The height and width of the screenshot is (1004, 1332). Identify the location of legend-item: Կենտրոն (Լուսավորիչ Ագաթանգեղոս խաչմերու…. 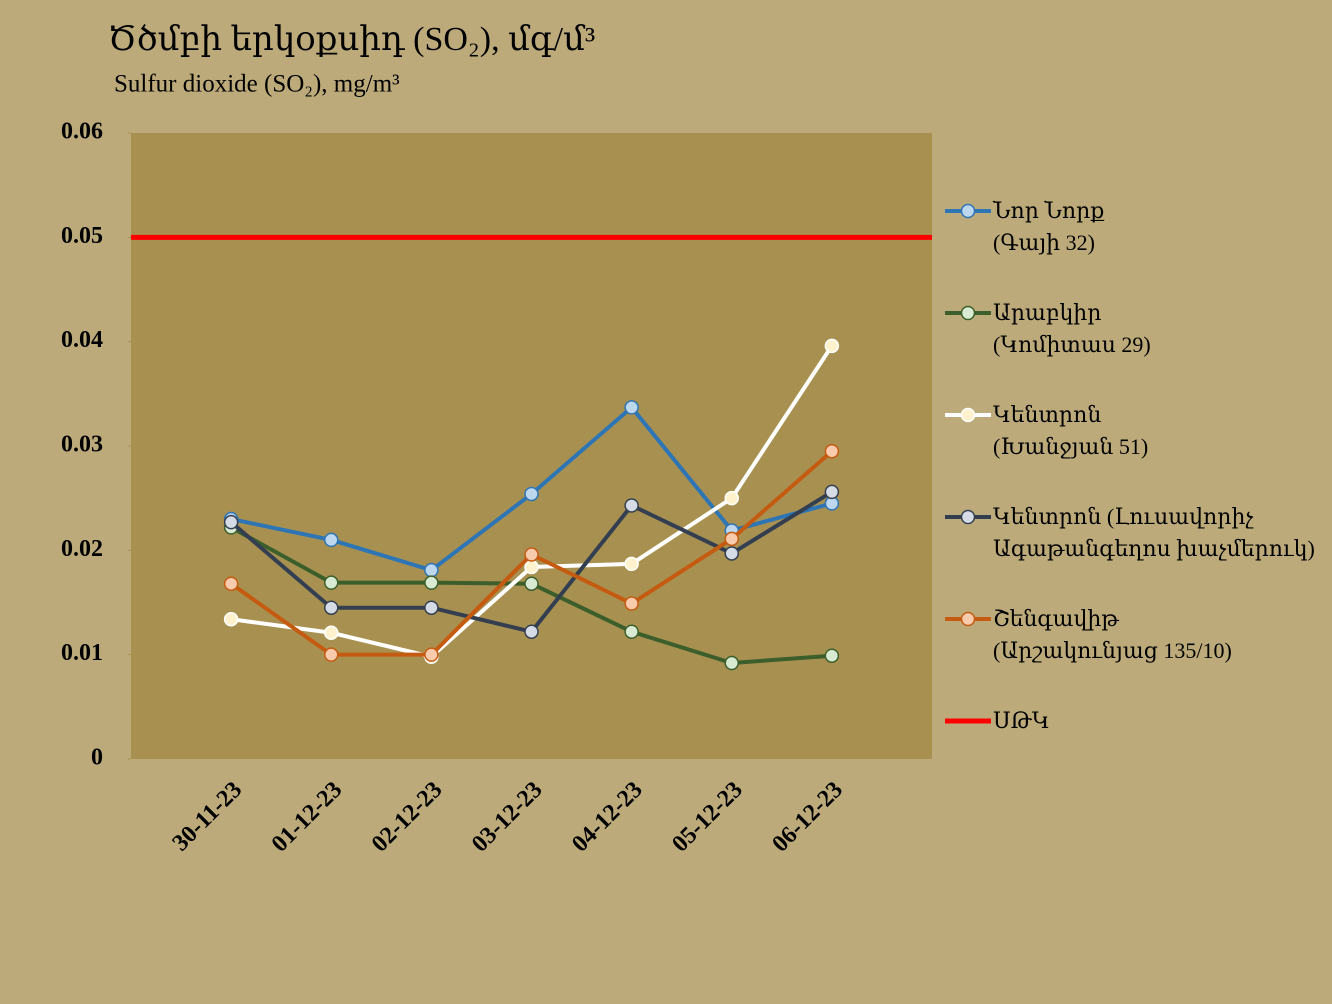
(1135, 552).